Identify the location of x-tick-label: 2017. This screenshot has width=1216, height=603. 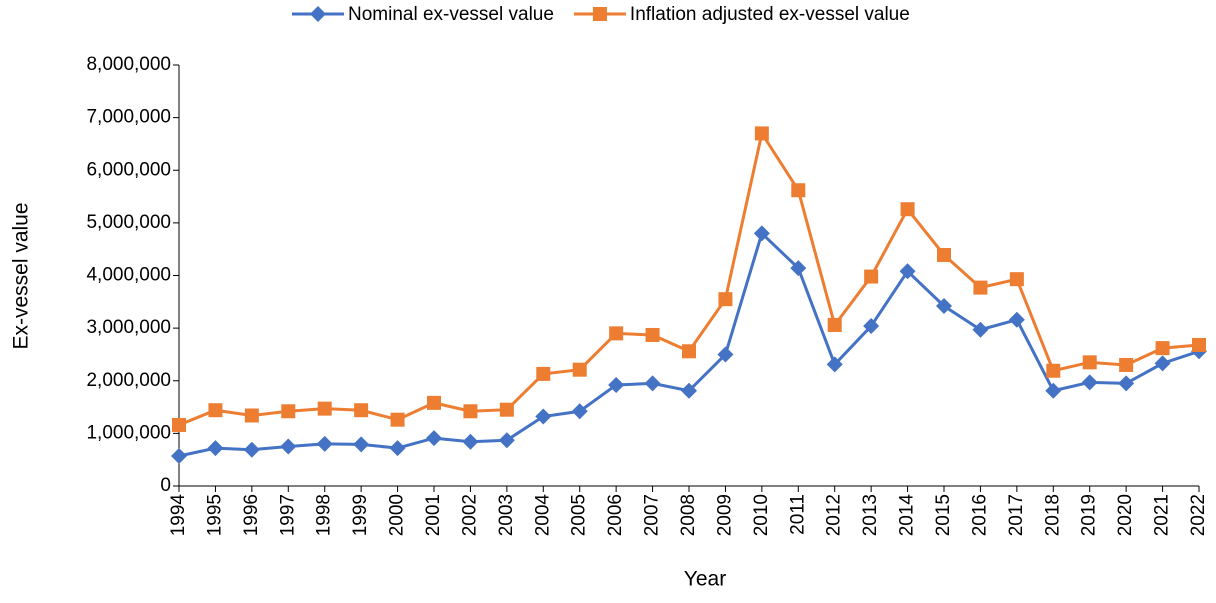
(1016, 515).